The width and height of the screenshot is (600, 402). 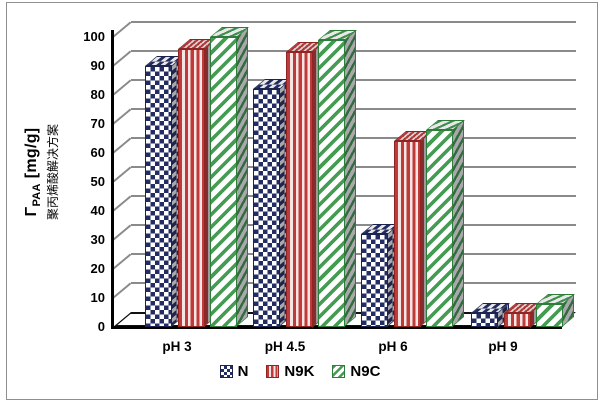 What do you see at coordinates (458, 223) in the screenshot?
I see `bar-side-N9C-pH 6` at bounding box center [458, 223].